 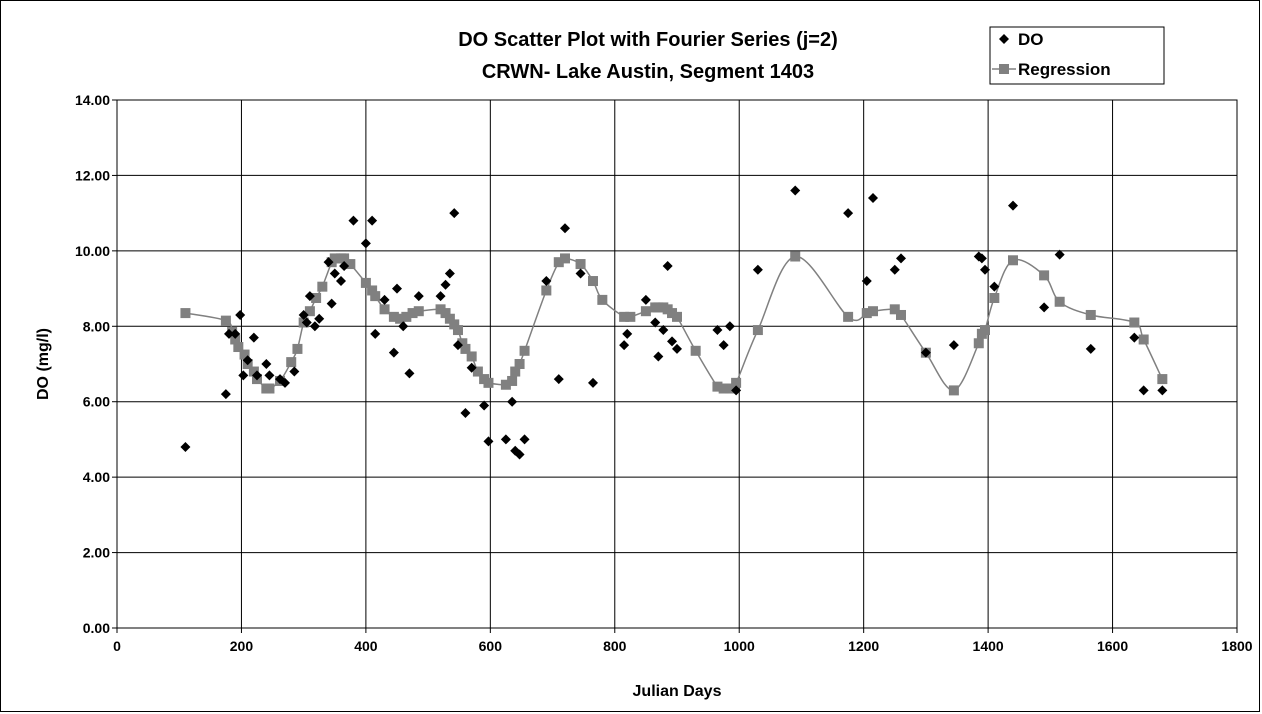 What do you see at coordinates (1031, 39) in the screenshot?
I see `legend-do-label: DO` at bounding box center [1031, 39].